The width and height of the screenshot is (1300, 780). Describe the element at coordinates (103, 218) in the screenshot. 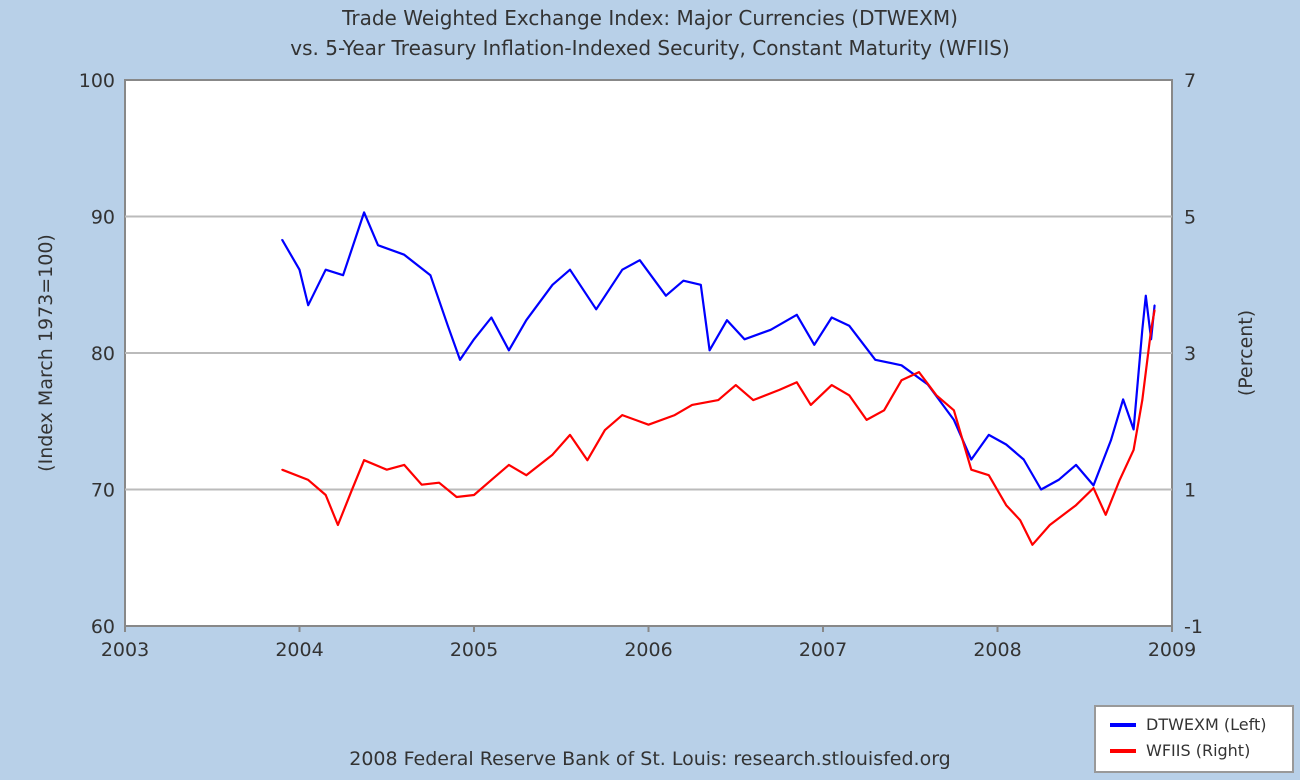

I see `y-tick-label: 90` at that location.